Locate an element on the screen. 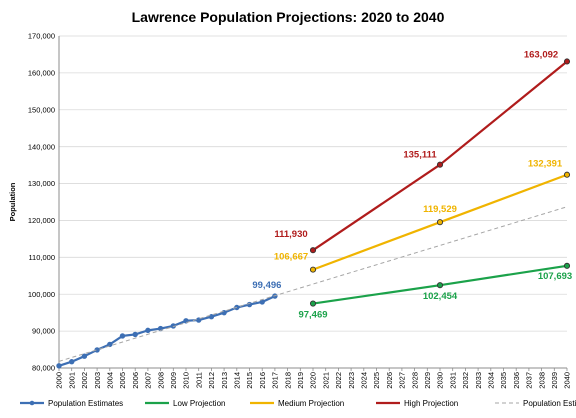 The image size is (576, 418). x-tick-label: 2034 is located at coordinates (491, 380).